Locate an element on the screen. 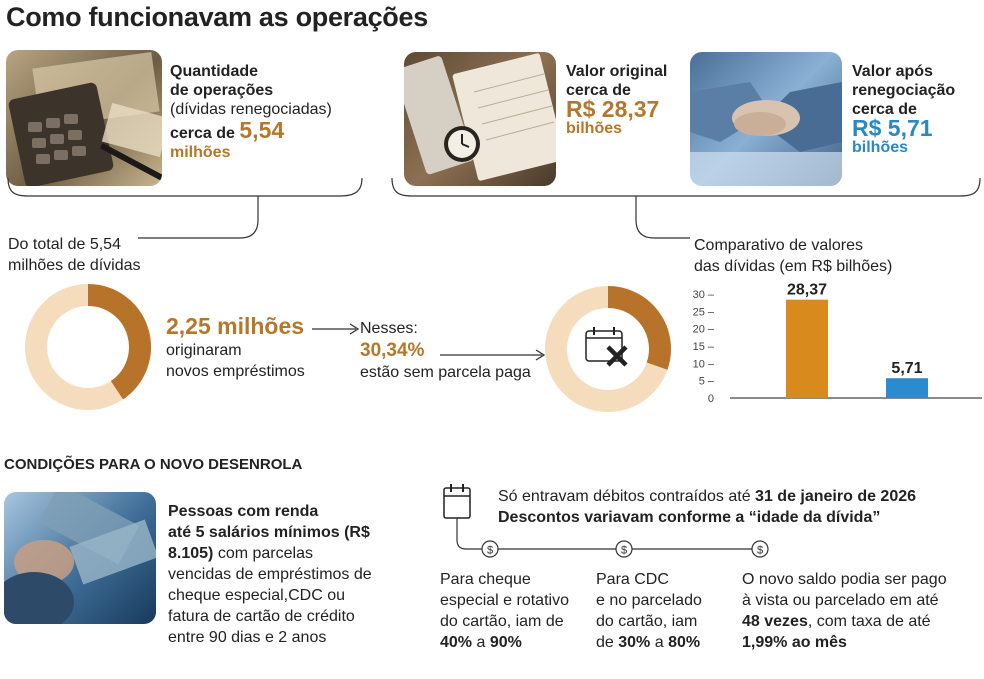 This screenshot has height=679, width=984. y-tick-label: 0 is located at coordinates (711, 399).